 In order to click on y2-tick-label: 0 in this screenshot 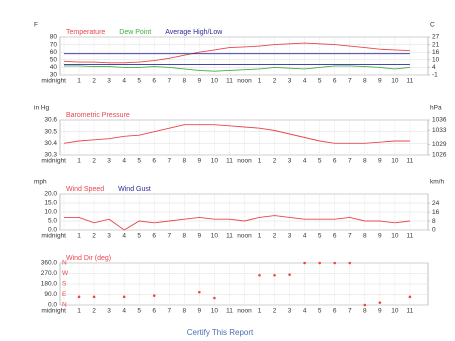, I will do `click(434, 230)`.